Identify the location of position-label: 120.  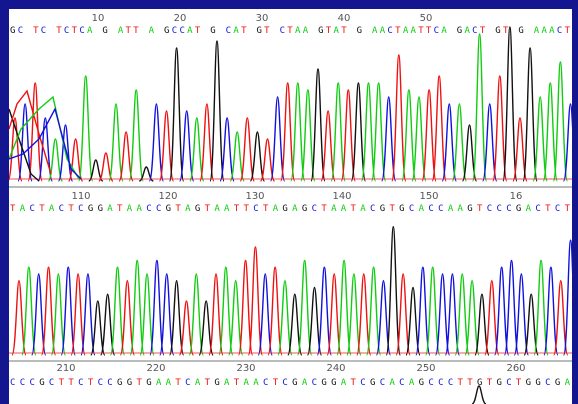
(167, 196).